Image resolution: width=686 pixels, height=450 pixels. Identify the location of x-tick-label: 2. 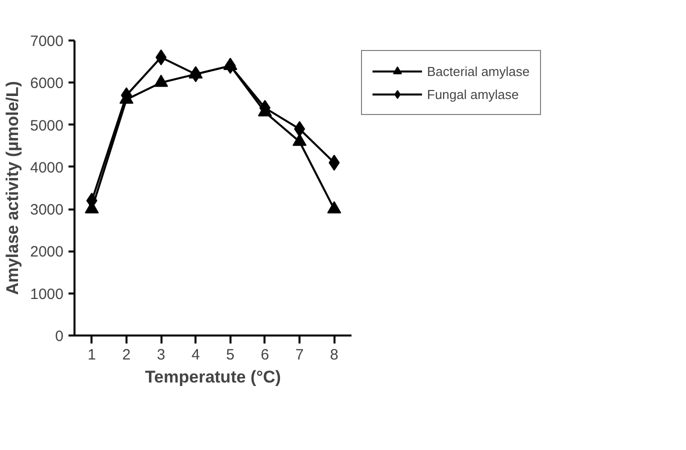
(126, 355).